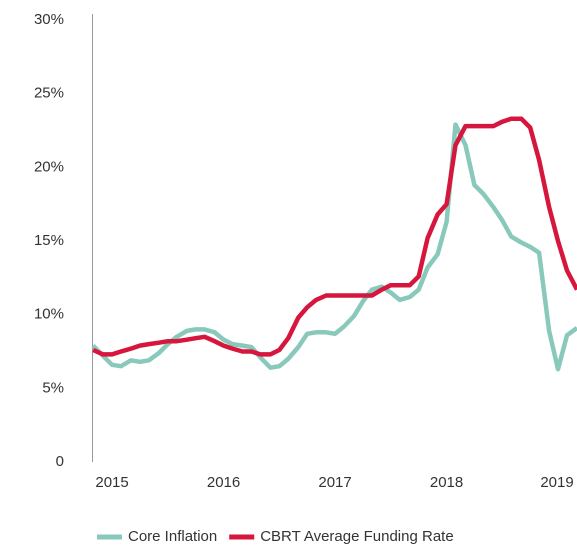 The image size is (577, 547). Describe the element at coordinates (53, 387) in the screenshot. I see `y-tick-label: 5%` at that location.